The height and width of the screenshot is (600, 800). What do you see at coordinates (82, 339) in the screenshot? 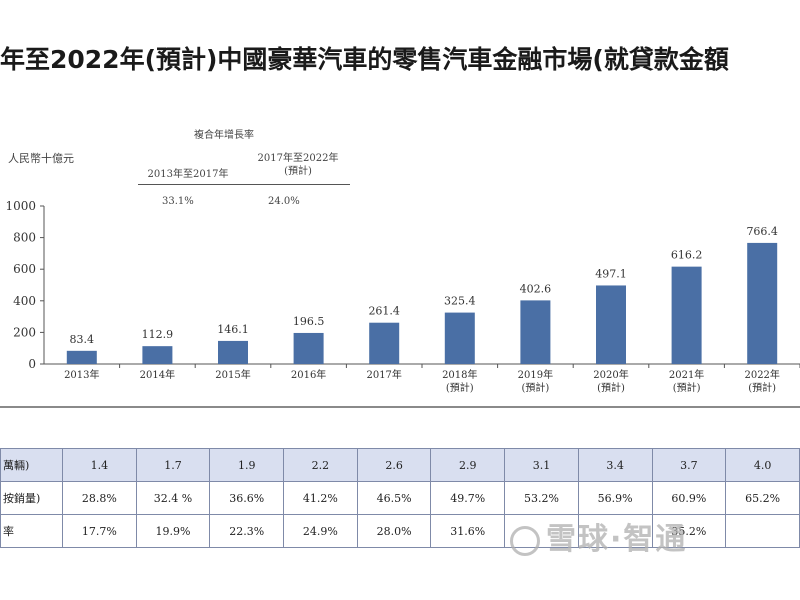
I see `bar-value-label: 83.4` at bounding box center [82, 339].